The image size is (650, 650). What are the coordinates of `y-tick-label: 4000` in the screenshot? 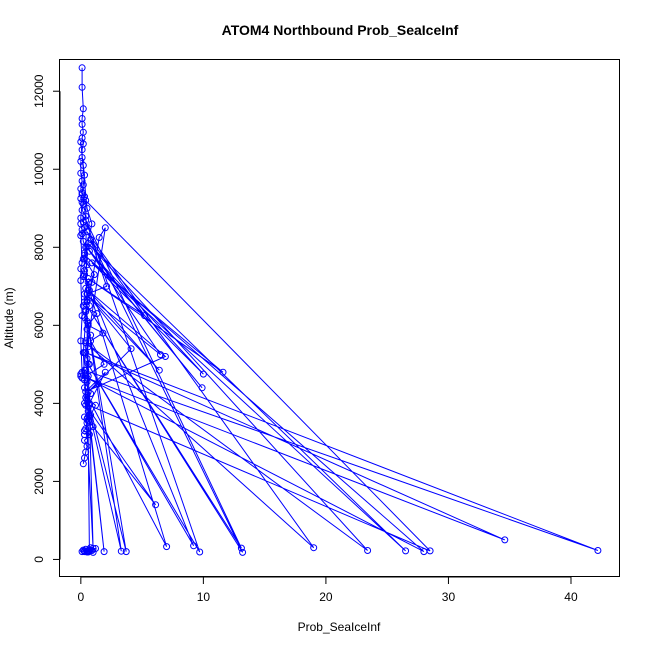 It's located at (39, 403).